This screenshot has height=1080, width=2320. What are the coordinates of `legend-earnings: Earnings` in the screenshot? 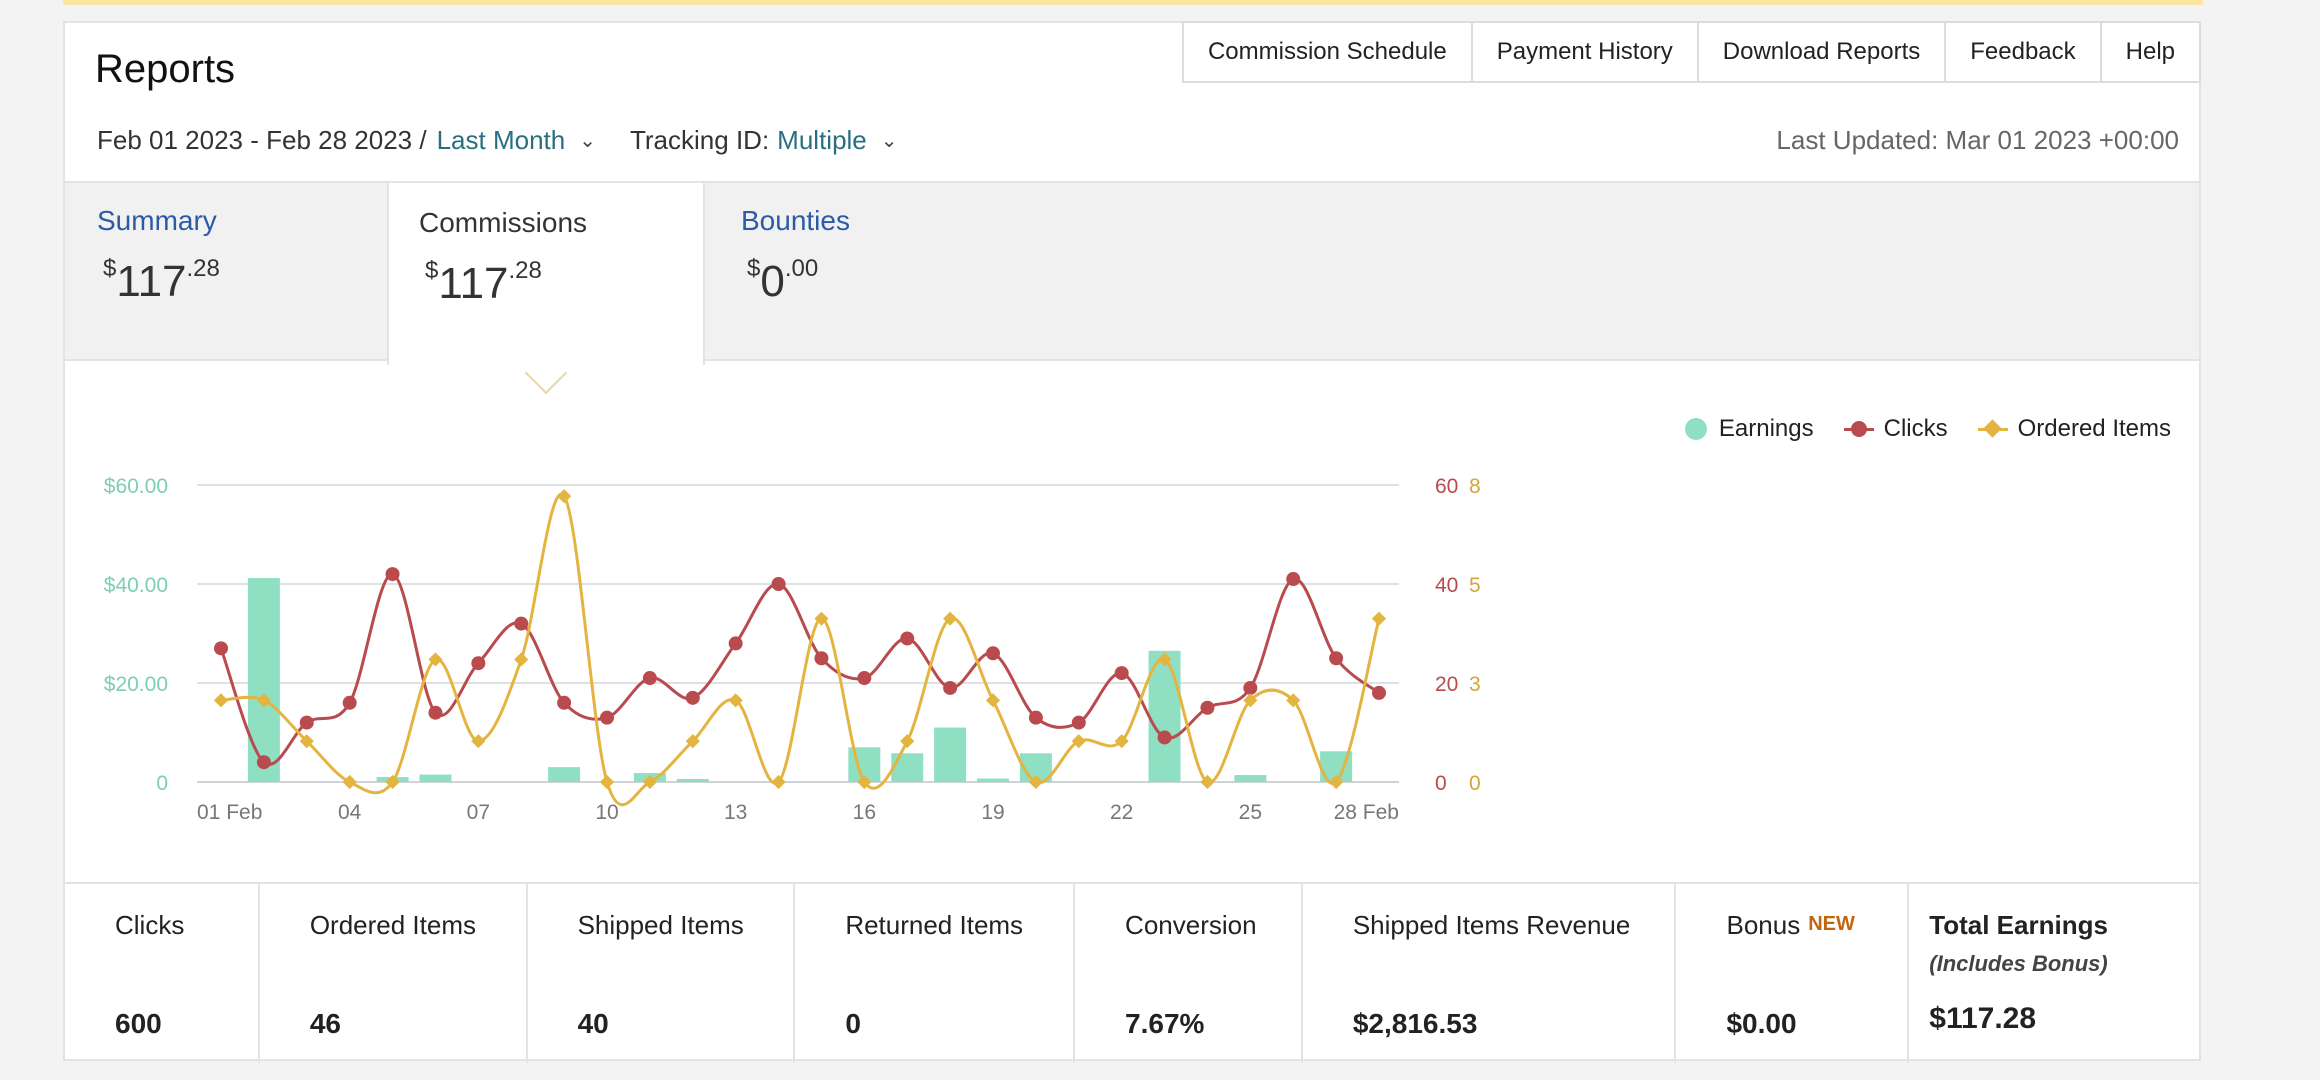 It's located at (1749, 429).